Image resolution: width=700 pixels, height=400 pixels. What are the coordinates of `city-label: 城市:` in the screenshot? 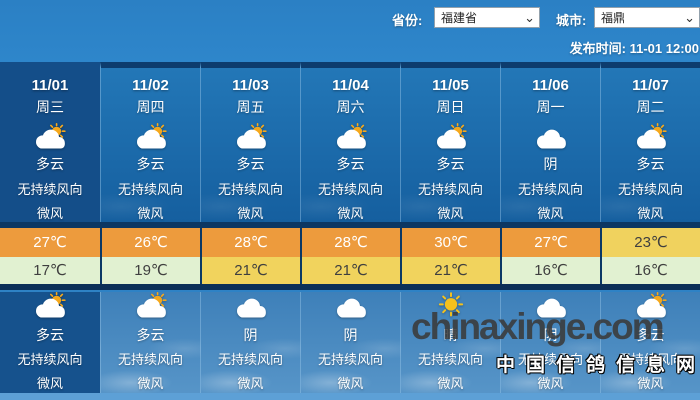 It's located at (571, 20).